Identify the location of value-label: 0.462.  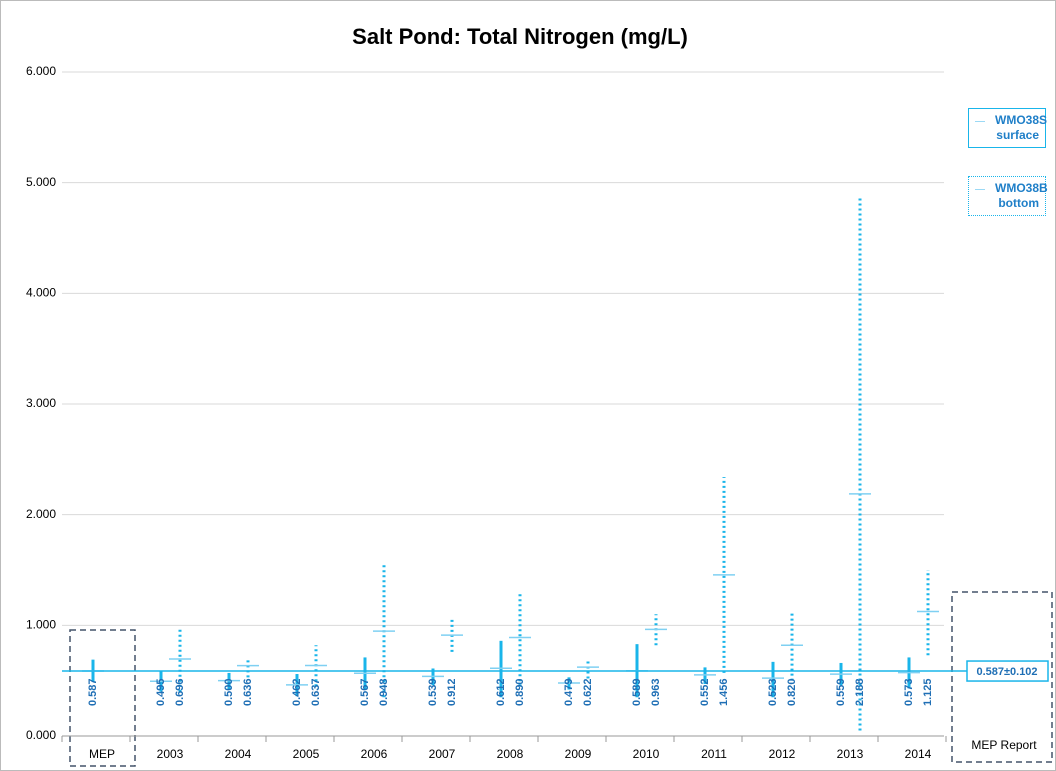
(297, 692).